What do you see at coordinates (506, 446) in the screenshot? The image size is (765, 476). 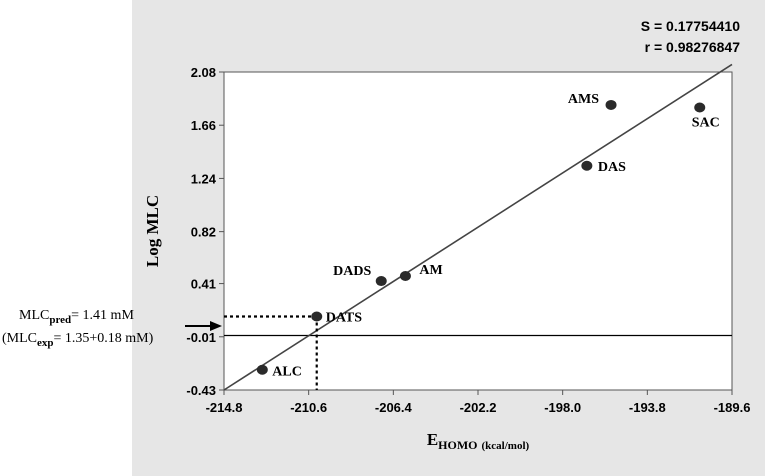 I see `x-axis-label-unit: (kcal/mol)` at bounding box center [506, 446].